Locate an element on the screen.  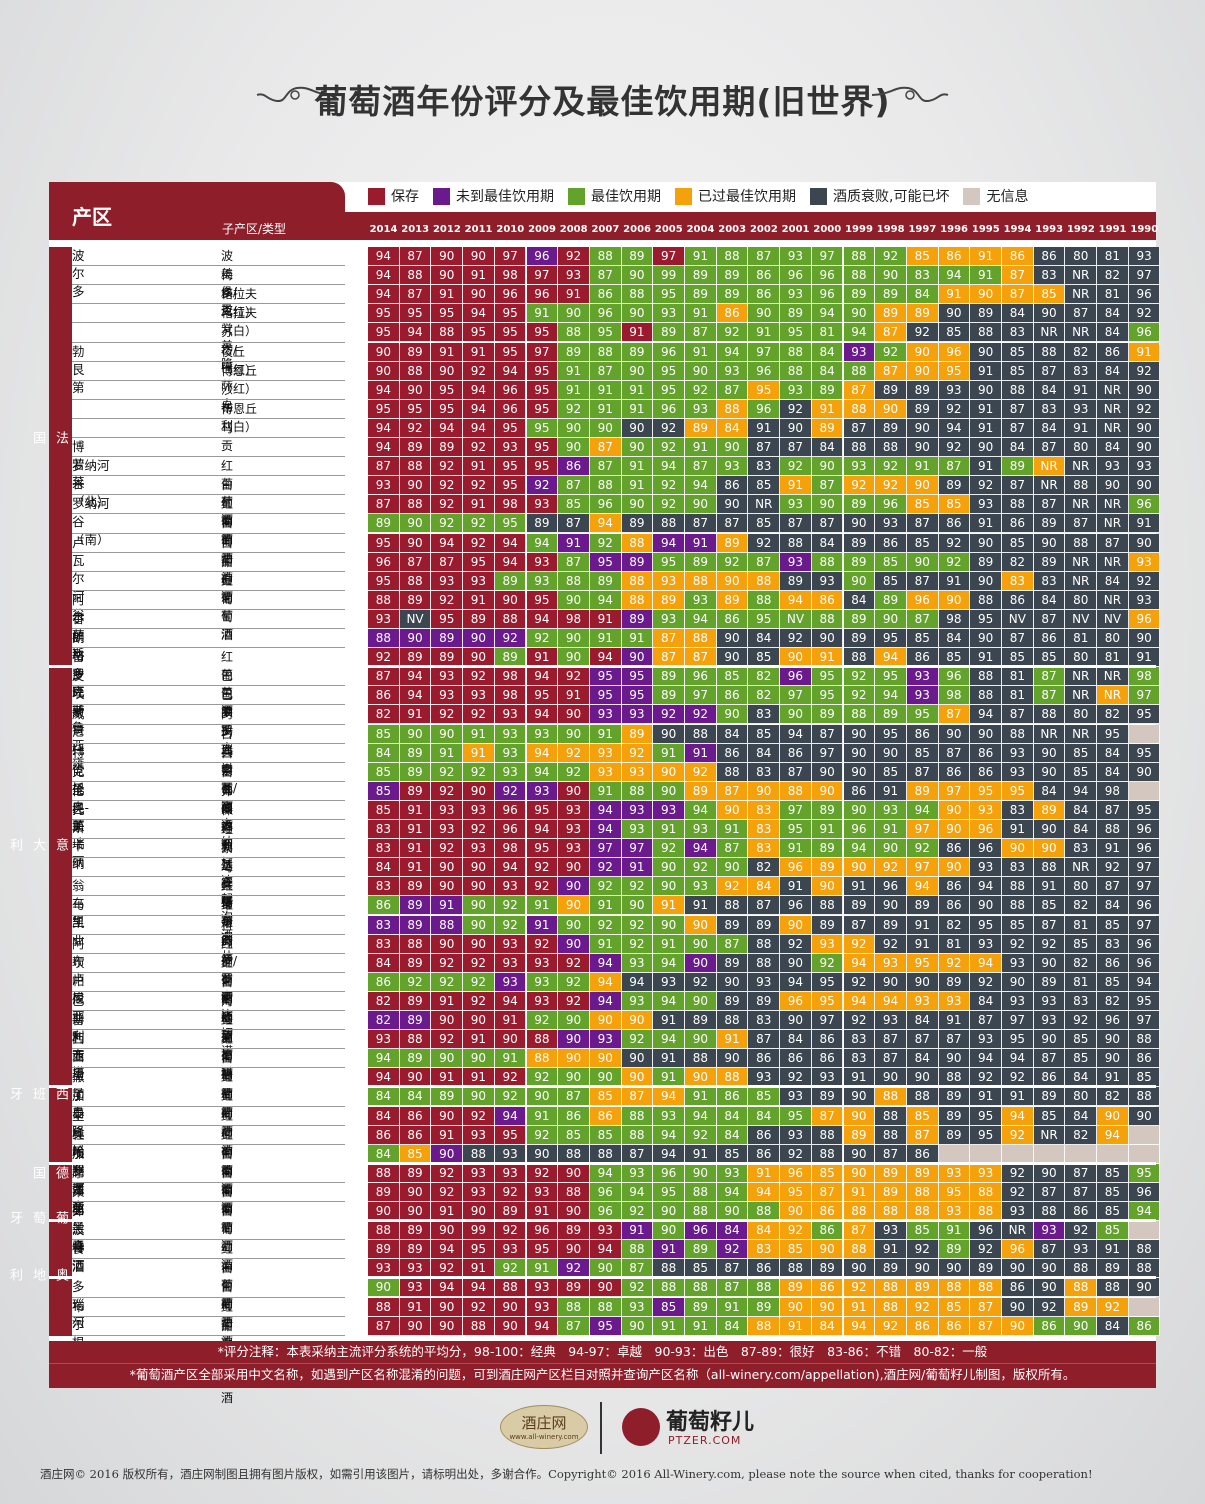
region-name: 罗纳河谷（北） is located at coordinates (91, 484).